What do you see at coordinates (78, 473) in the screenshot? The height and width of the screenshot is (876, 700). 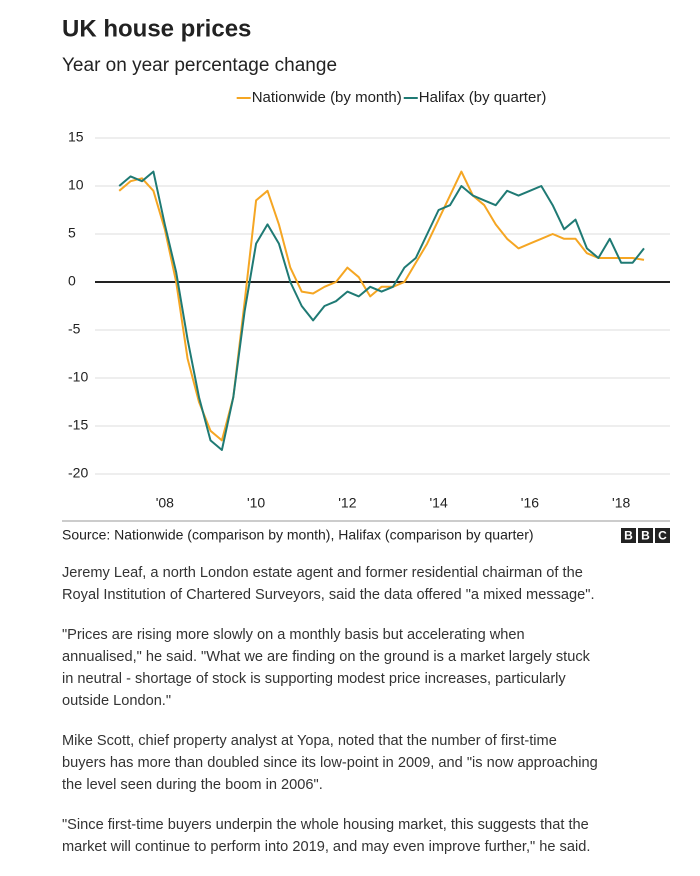 I see `y-tick-label: -20` at bounding box center [78, 473].